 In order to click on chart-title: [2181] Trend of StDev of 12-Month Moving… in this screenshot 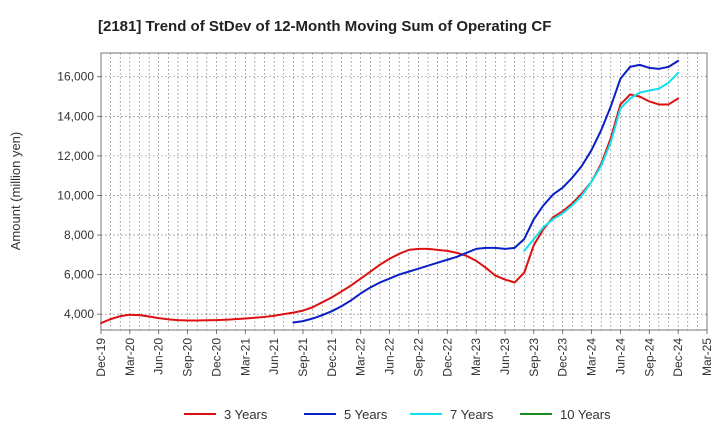, I will do `click(324, 26)`.